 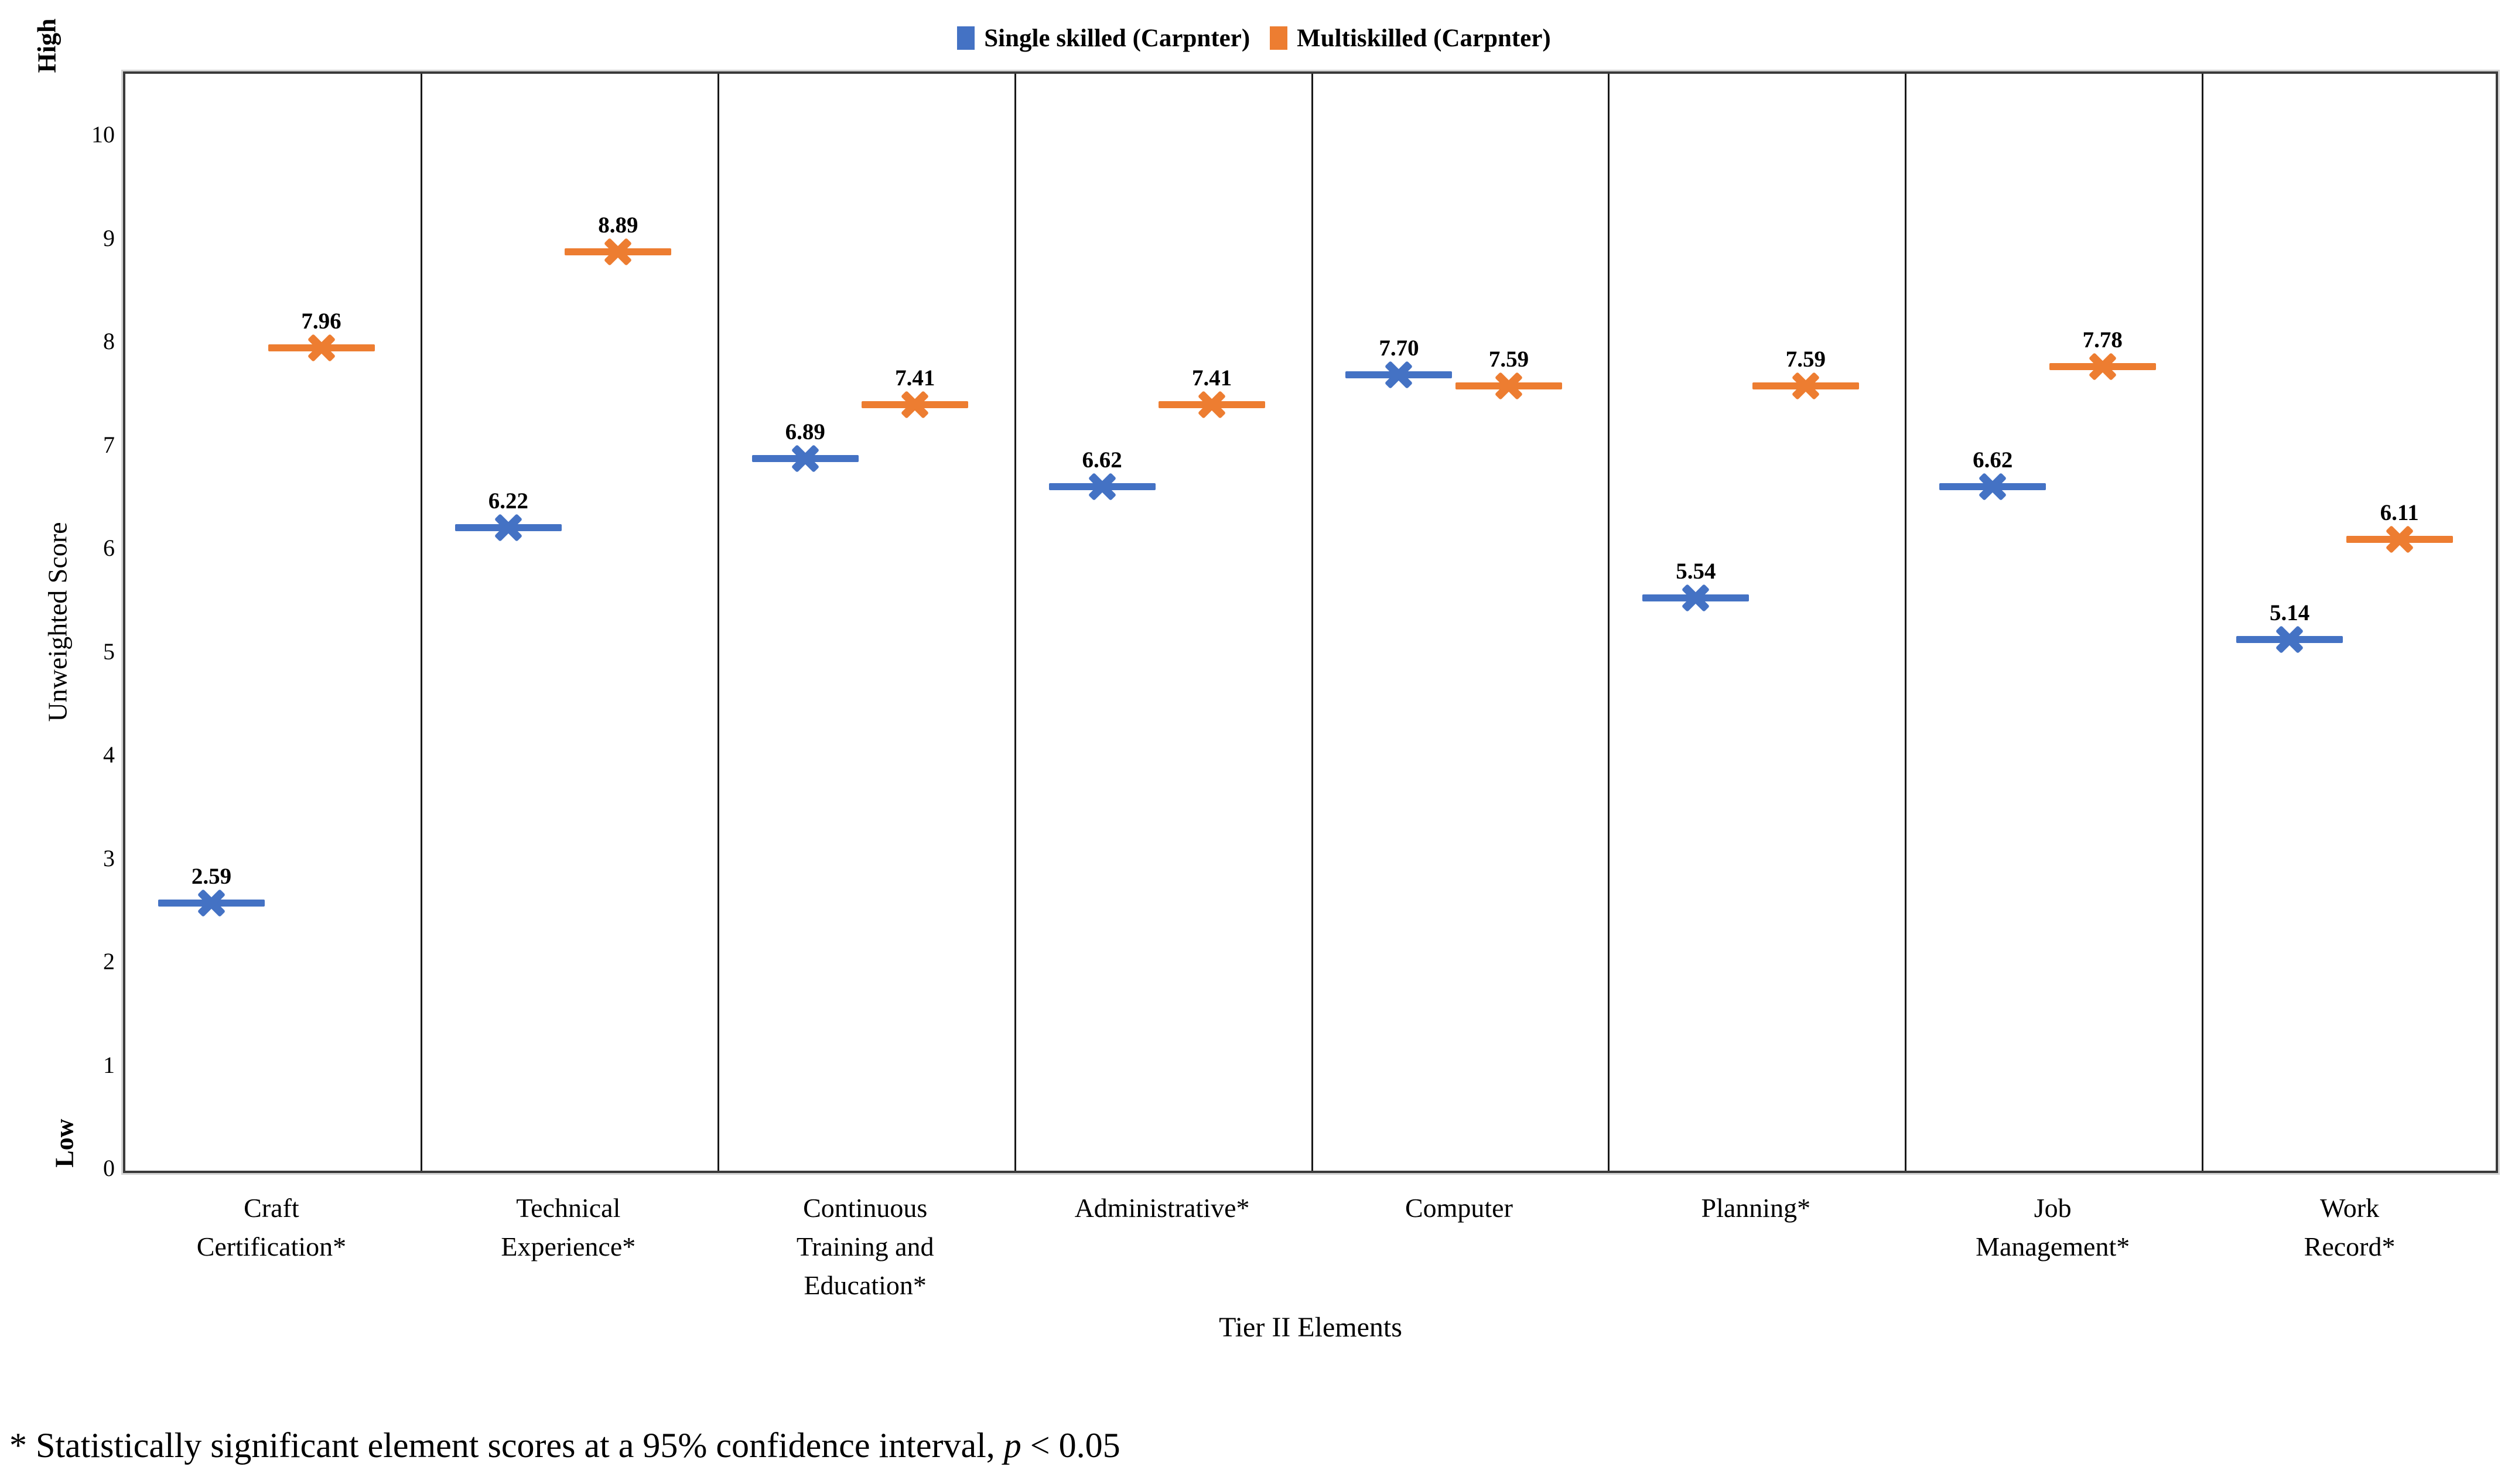 What do you see at coordinates (109, 961) in the screenshot?
I see `y-tick-label: 2` at bounding box center [109, 961].